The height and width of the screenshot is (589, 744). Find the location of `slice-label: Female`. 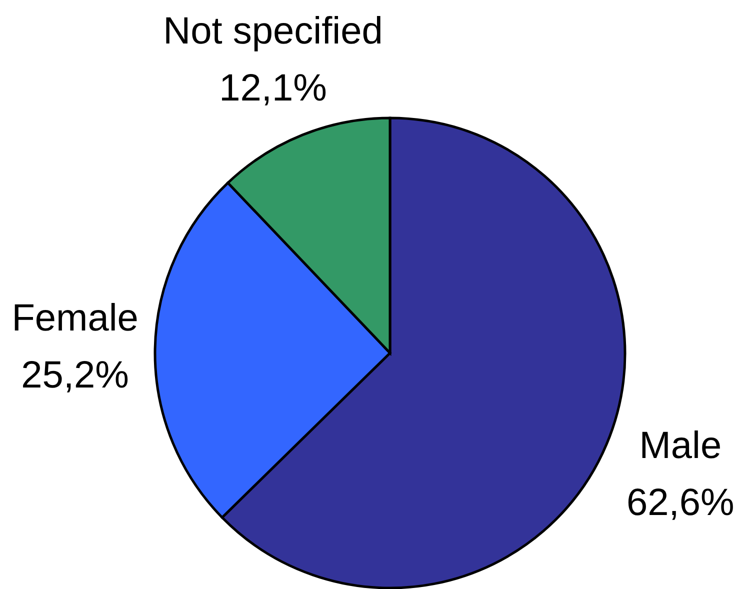

slice-label: Female is located at coordinates (75, 319).